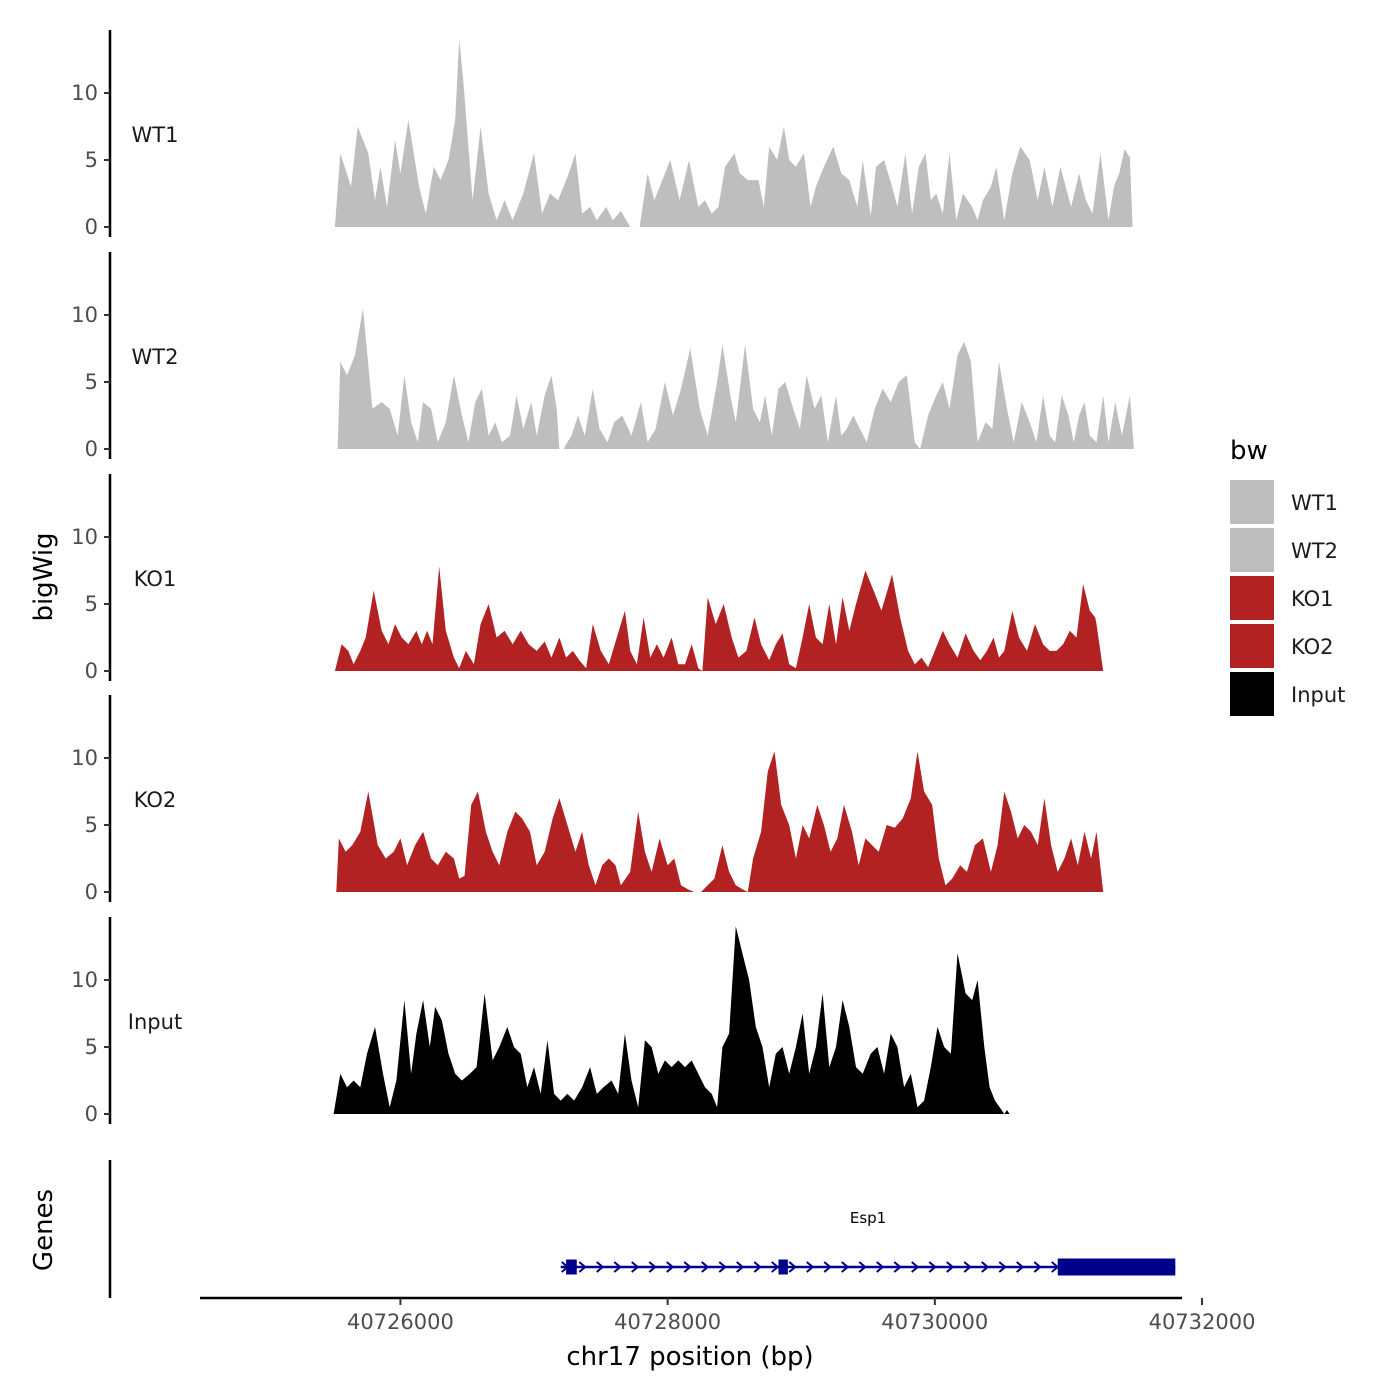 The height and width of the screenshot is (1400, 1400). What do you see at coordinates (1314, 503) in the screenshot?
I see `legend-label-wt1: WT1` at bounding box center [1314, 503].